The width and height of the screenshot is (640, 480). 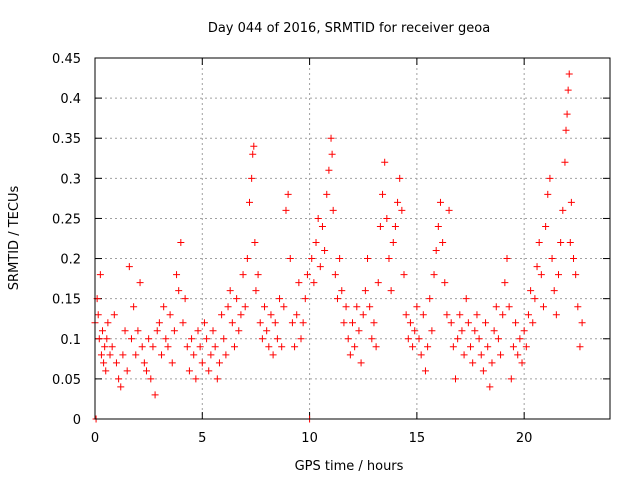 I want to click on x-axis-label: GPS time / hours, so click(x=349, y=466).